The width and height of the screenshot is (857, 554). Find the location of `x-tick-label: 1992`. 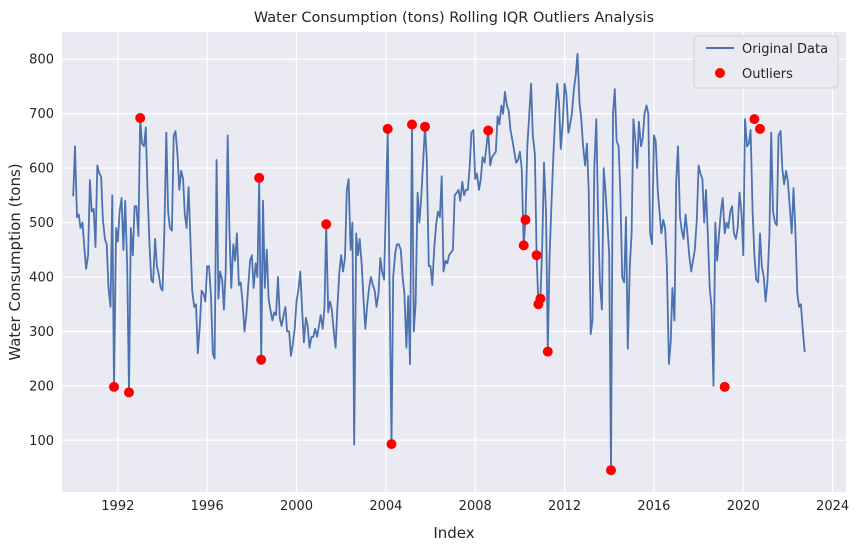

x-tick-label: 1992 is located at coordinates (117, 506).